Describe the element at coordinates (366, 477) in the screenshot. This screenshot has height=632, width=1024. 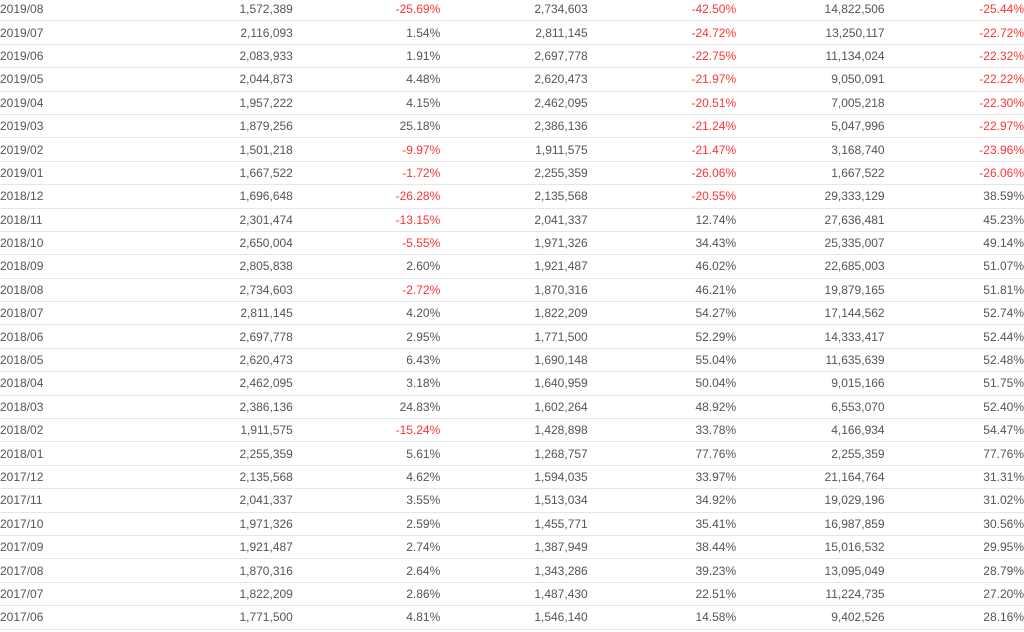
I see `change-a-cell: 4.62%` at that location.